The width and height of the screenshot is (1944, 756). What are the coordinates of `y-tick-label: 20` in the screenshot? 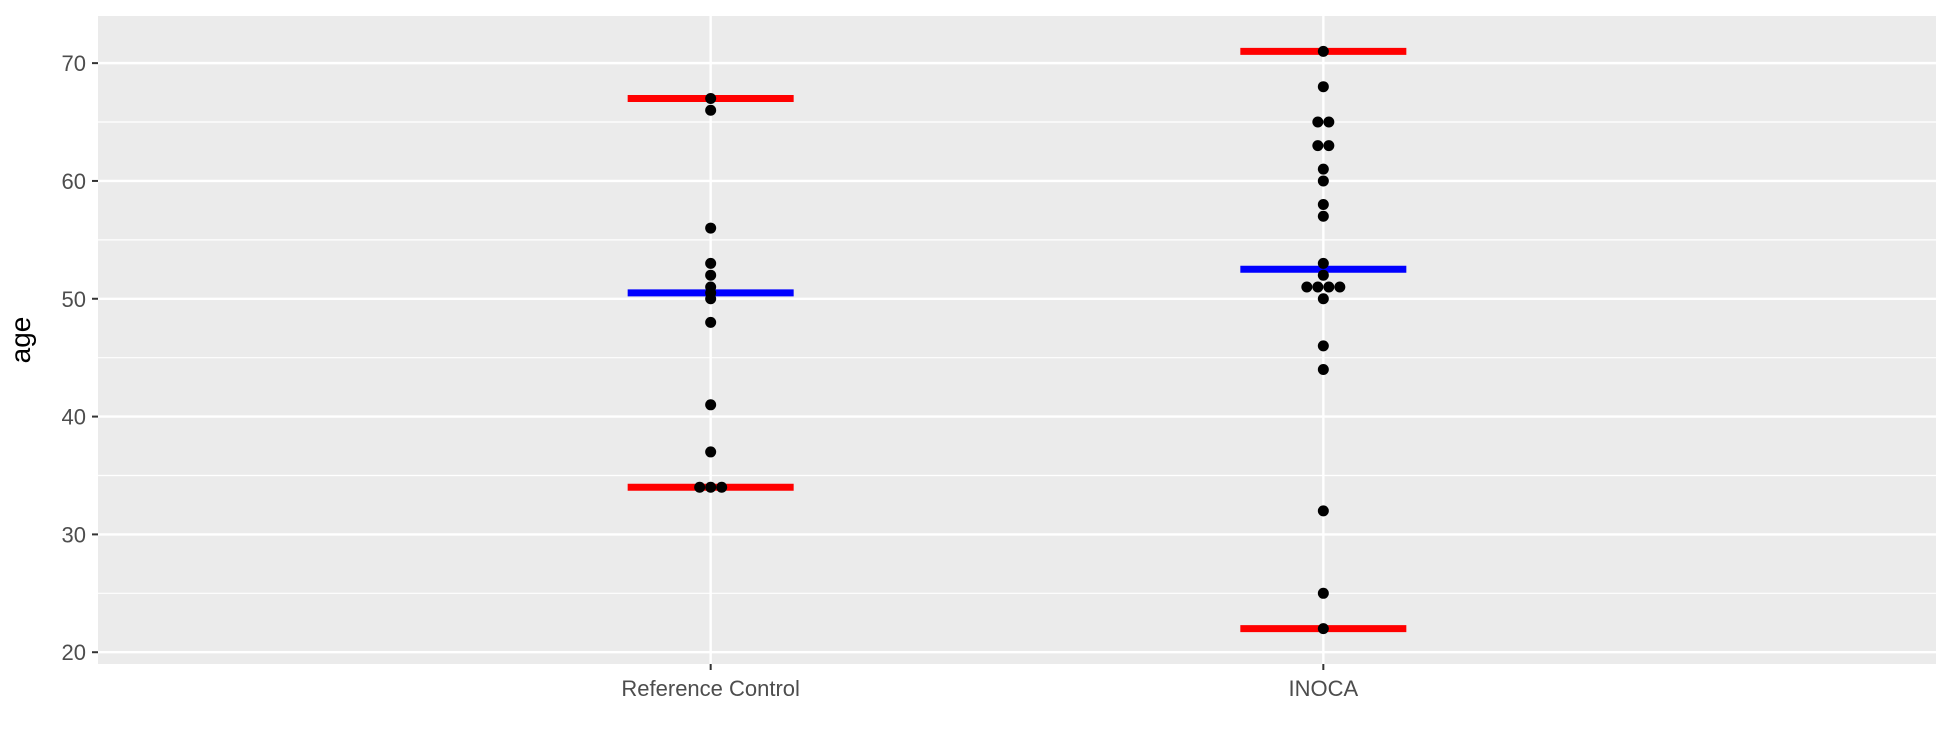 It's located at (74, 652).